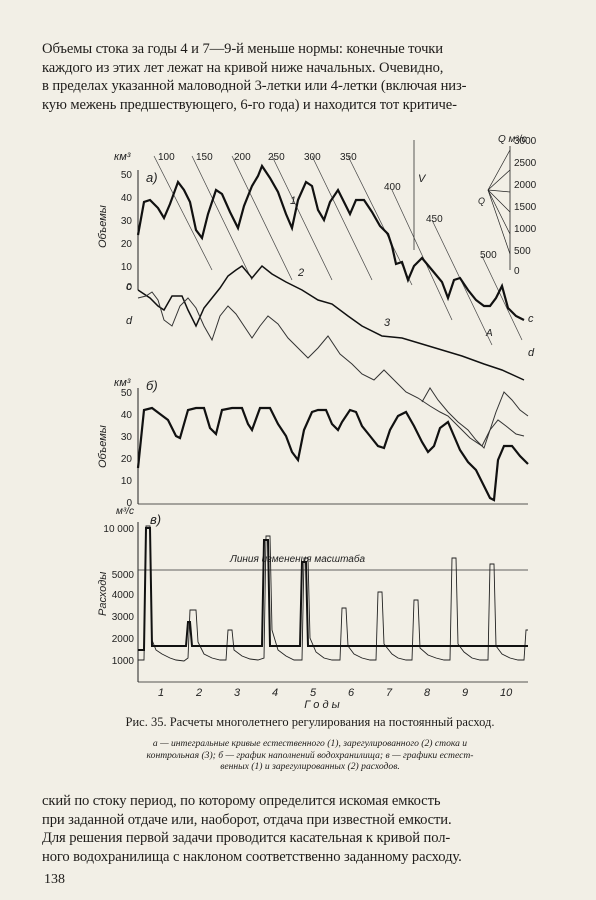 This screenshot has height=900, width=596. Describe the element at coordinates (392, 187) in the screenshot. I see `rate-label: 400` at that location.